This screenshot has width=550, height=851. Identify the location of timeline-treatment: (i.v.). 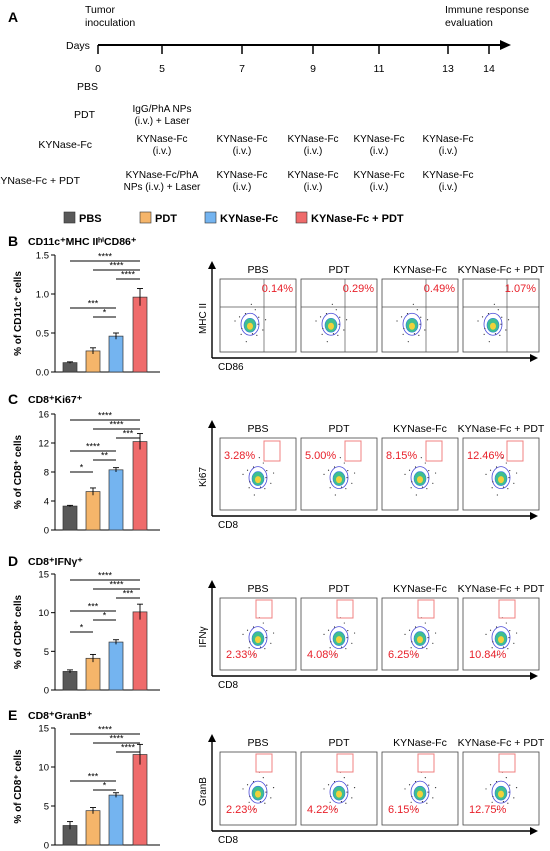
(379, 187).